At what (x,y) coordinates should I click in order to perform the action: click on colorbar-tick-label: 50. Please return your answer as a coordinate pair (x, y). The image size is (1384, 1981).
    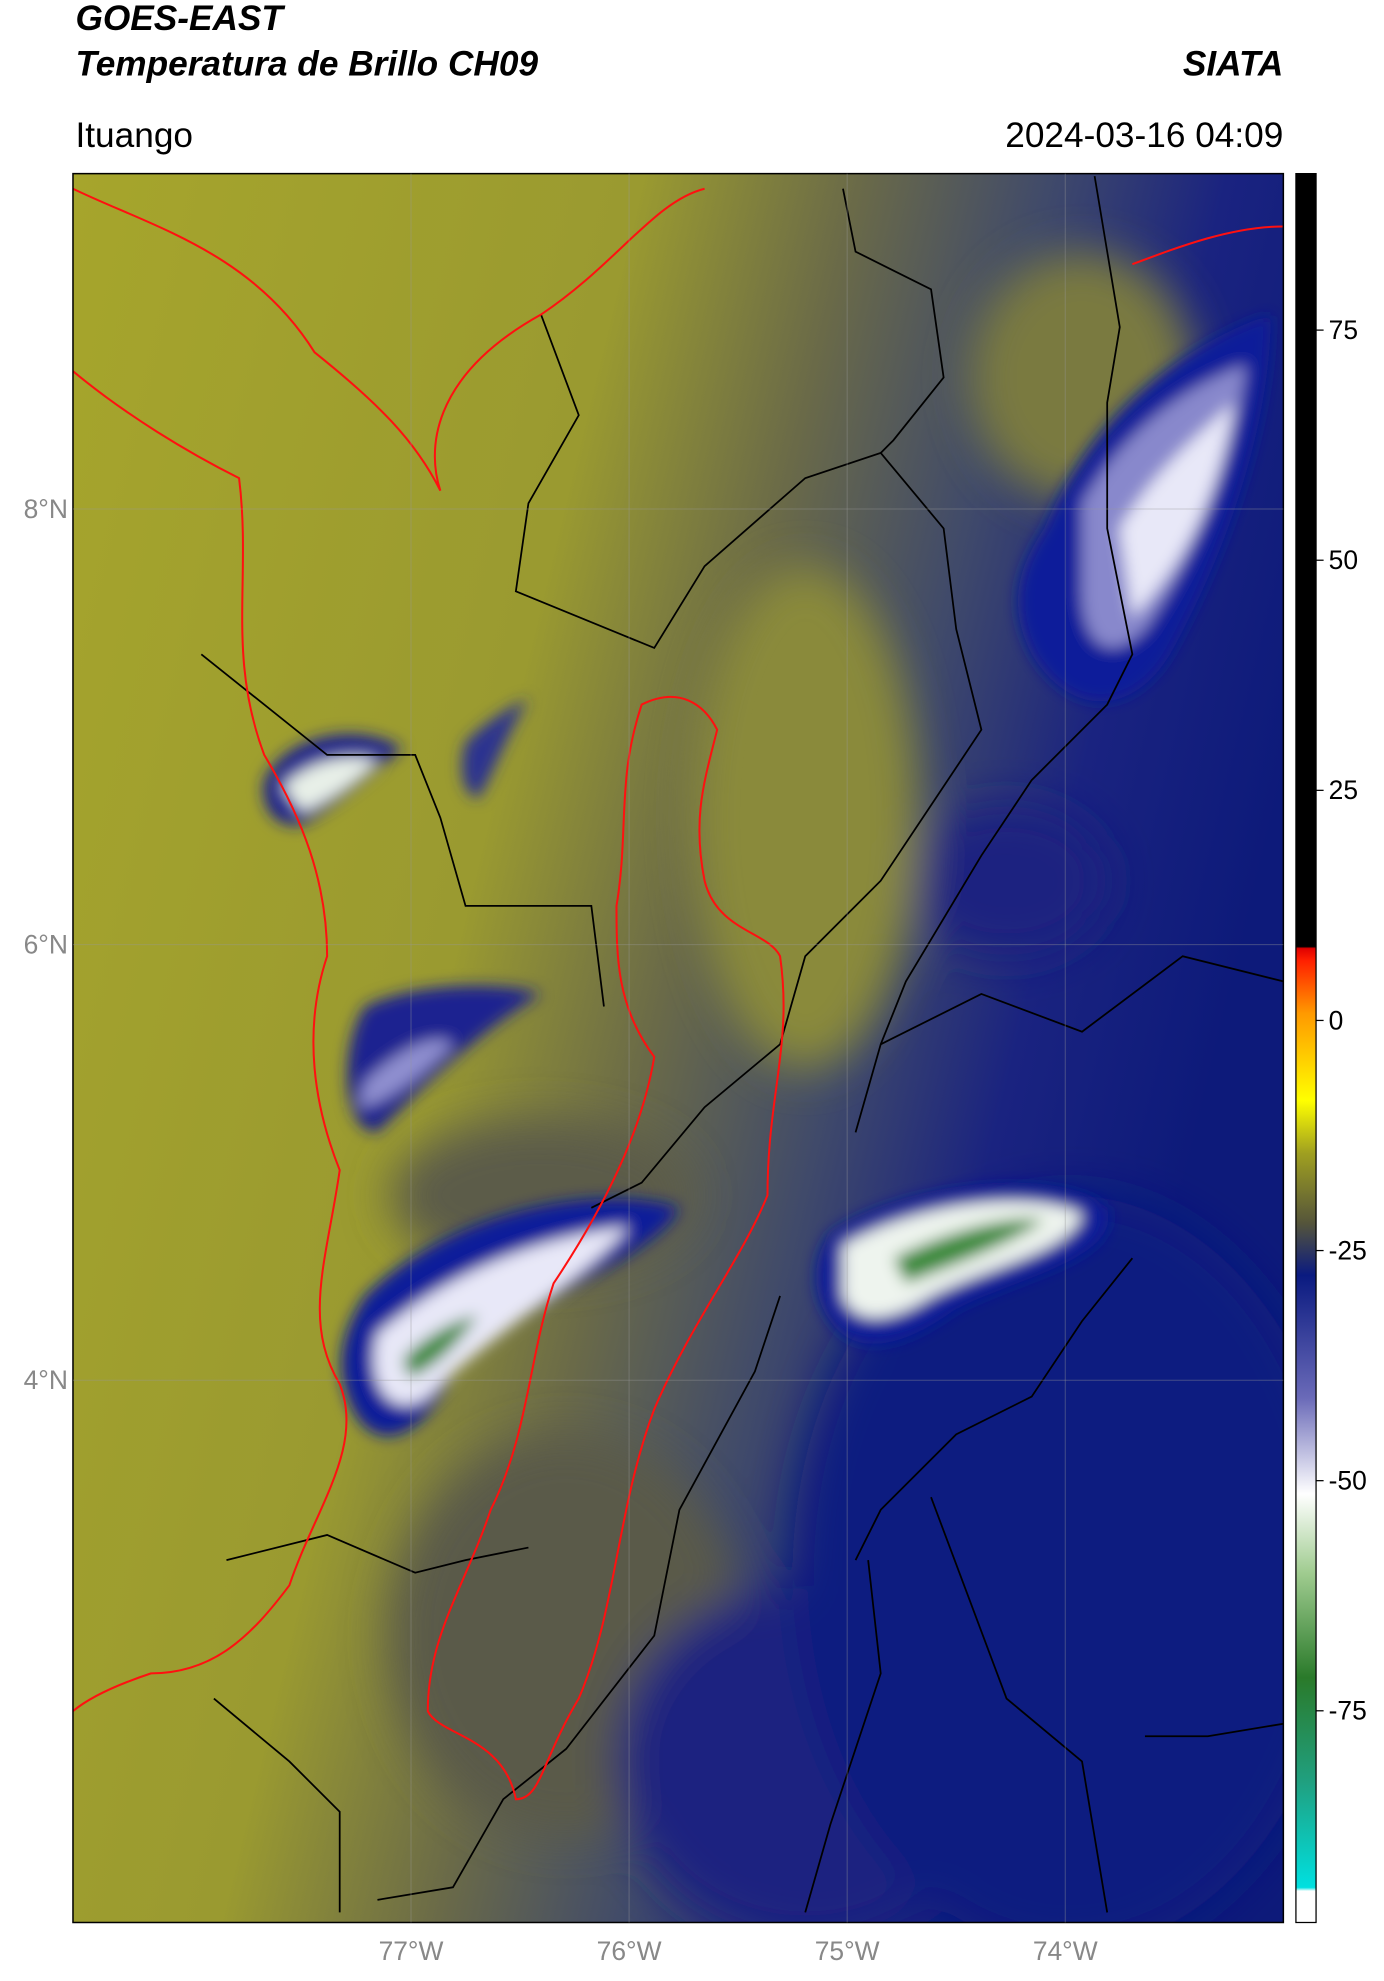
    Looking at the image, I should click on (1343, 560).